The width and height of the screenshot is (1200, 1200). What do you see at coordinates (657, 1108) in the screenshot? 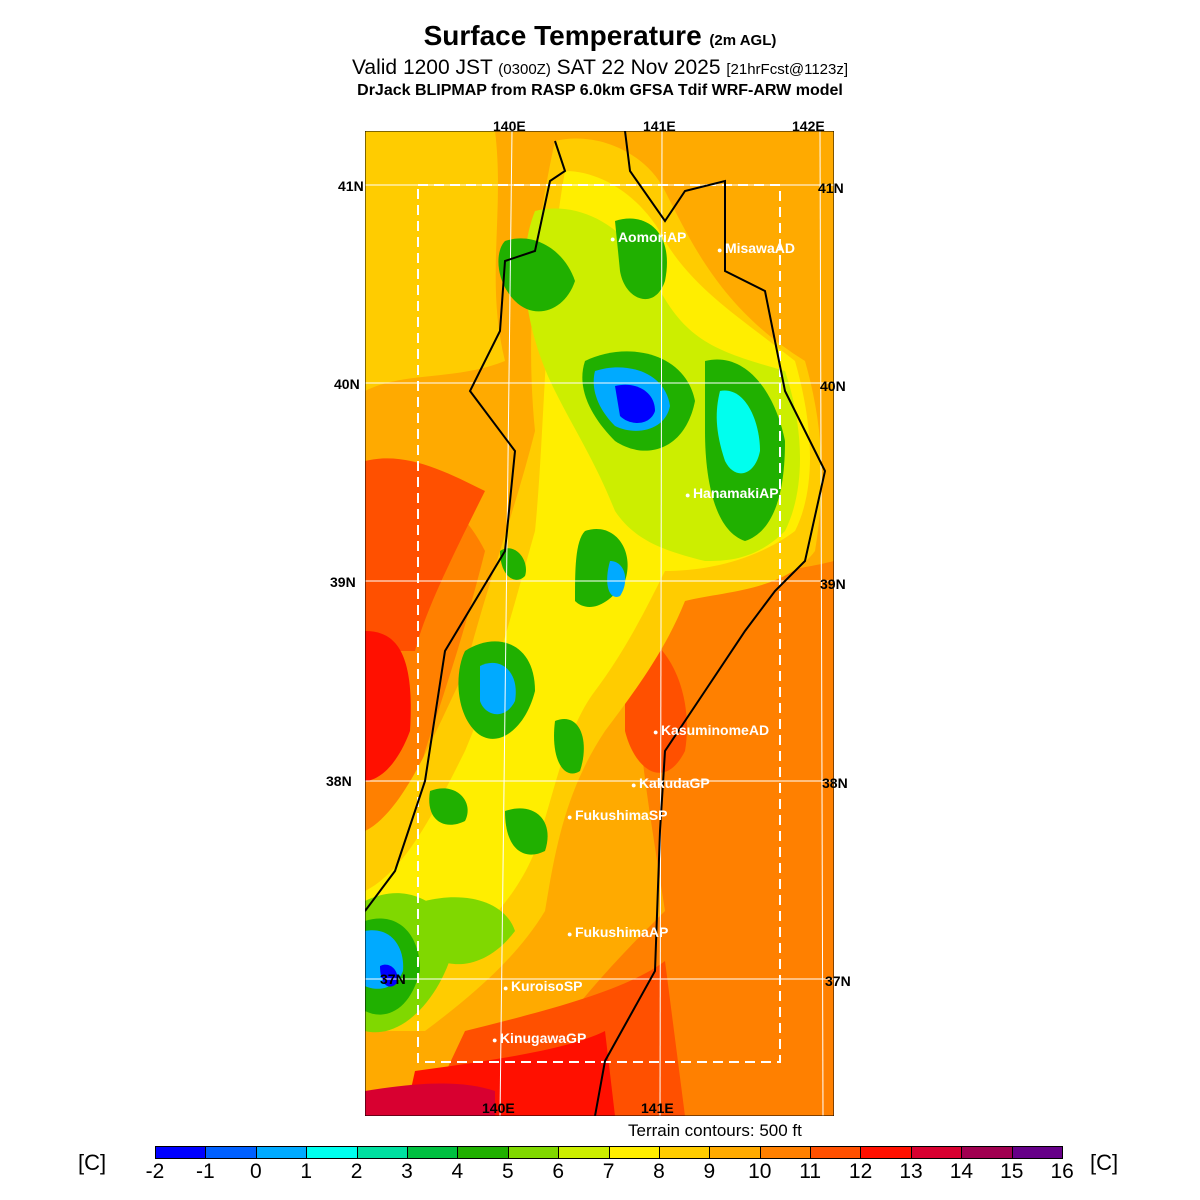
I see `lon-label-bottom: 141E` at bounding box center [657, 1108].